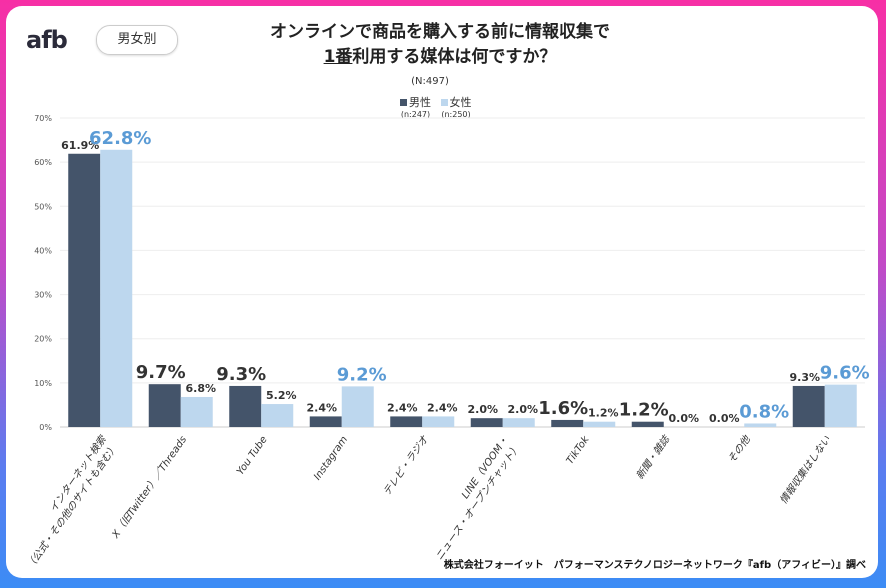 Image resolution: width=886 pixels, height=588 pixels. I want to click on x-tick-line: You Tube, so click(252, 455).